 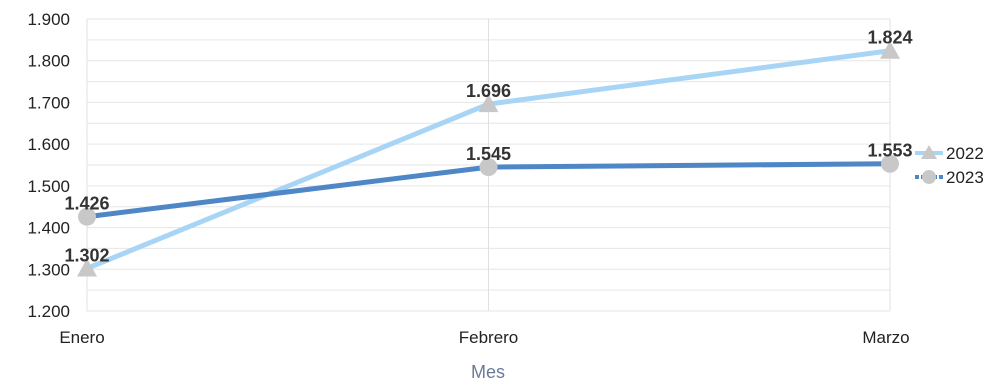 What do you see at coordinates (488, 91) in the screenshot?
I see `data-label-2022: 1.696` at bounding box center [488, 91].